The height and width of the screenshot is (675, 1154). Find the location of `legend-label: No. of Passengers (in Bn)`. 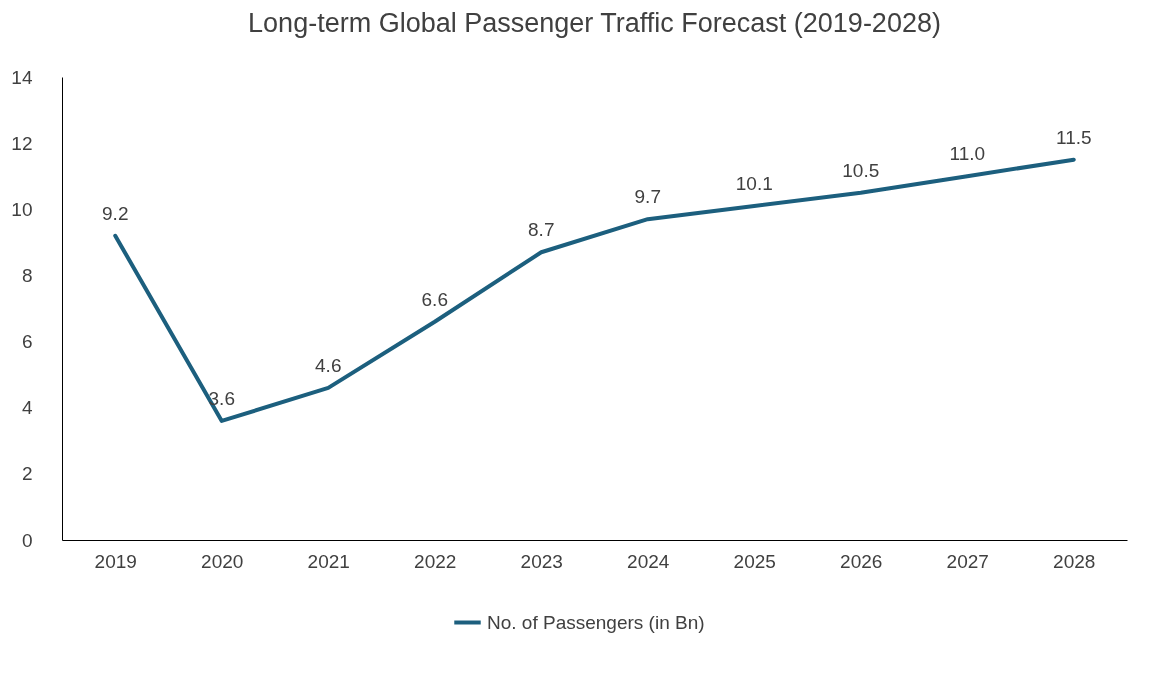

legend-label: No. of Passengers (in Bn) is located at coordinates (596, 622).